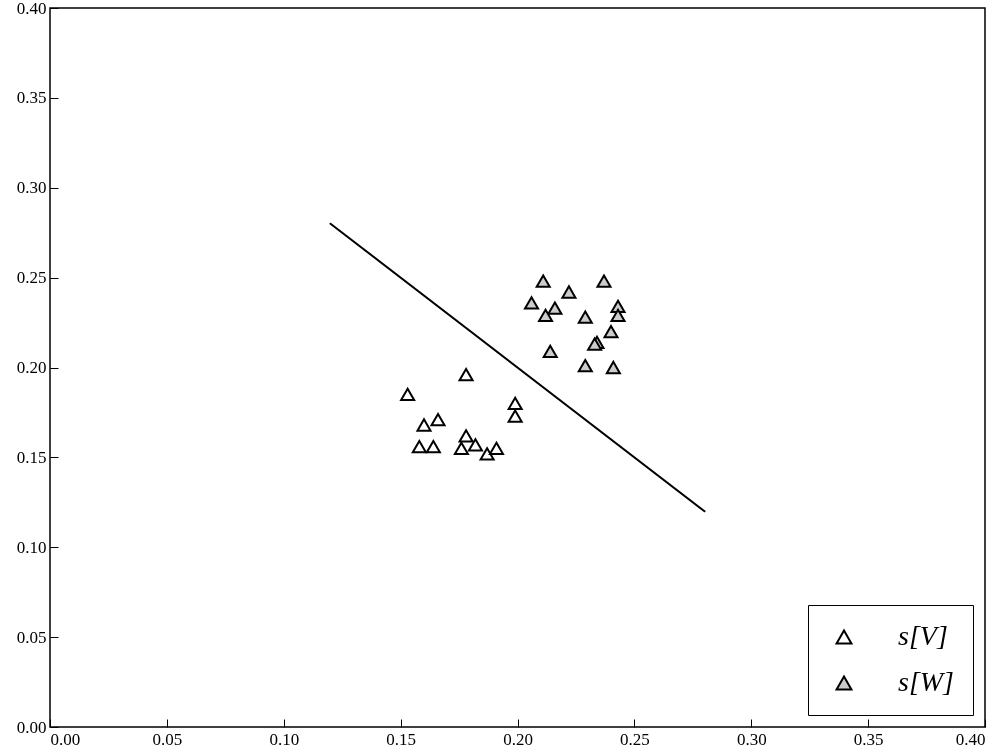 This screenshot has width=1004, height=753. What do you see at coordinates (167, 739) in the screenshot?
I see `x-tick-label: 0.05` at bounding box center [167, 739].